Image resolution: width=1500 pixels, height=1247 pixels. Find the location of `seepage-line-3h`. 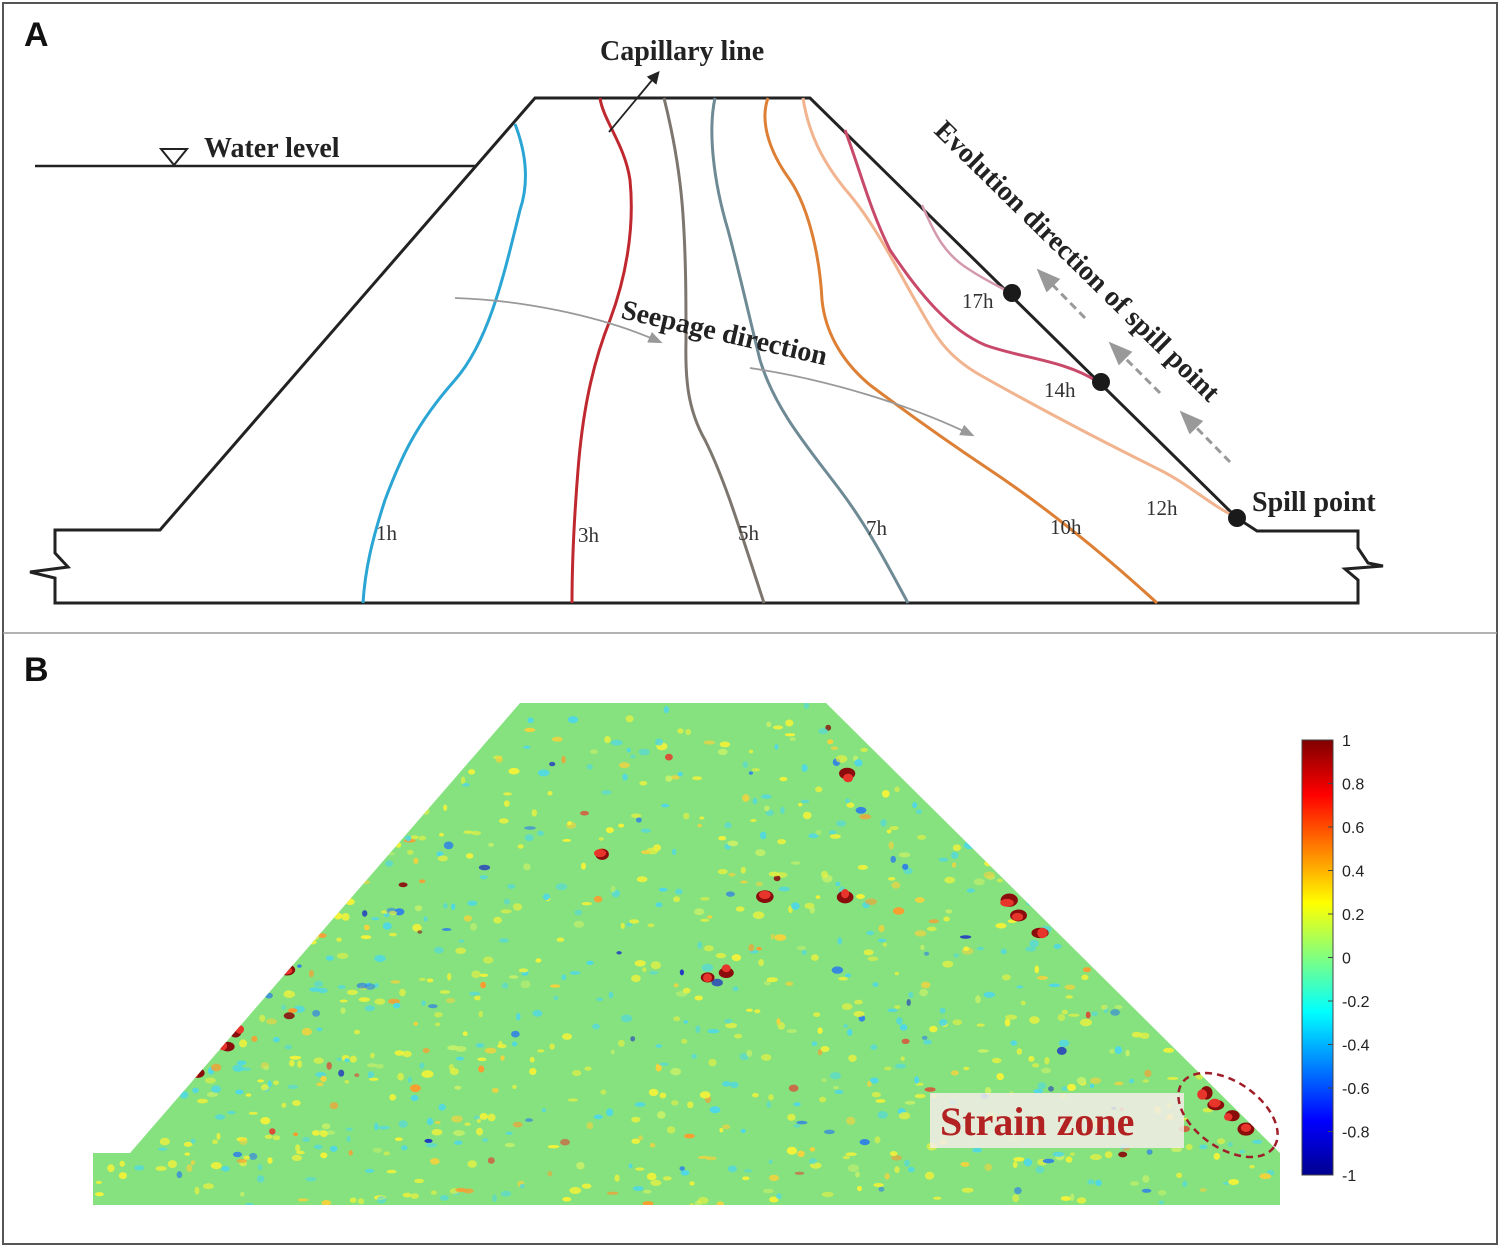

seepage-line-3h is located at coordinates (601, 350).